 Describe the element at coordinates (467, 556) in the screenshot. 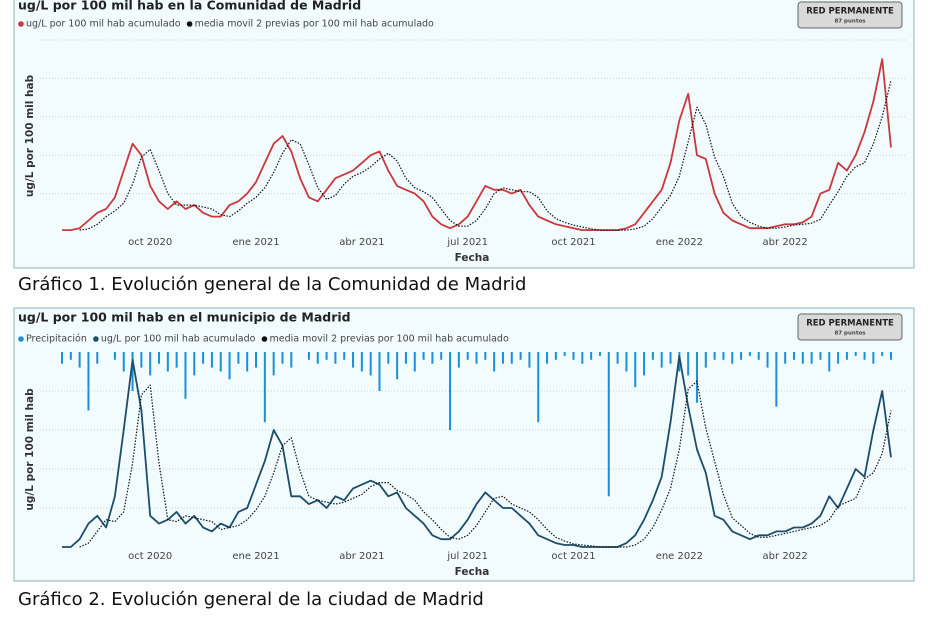

I see `x-tick-label: jul 2021` at that location.